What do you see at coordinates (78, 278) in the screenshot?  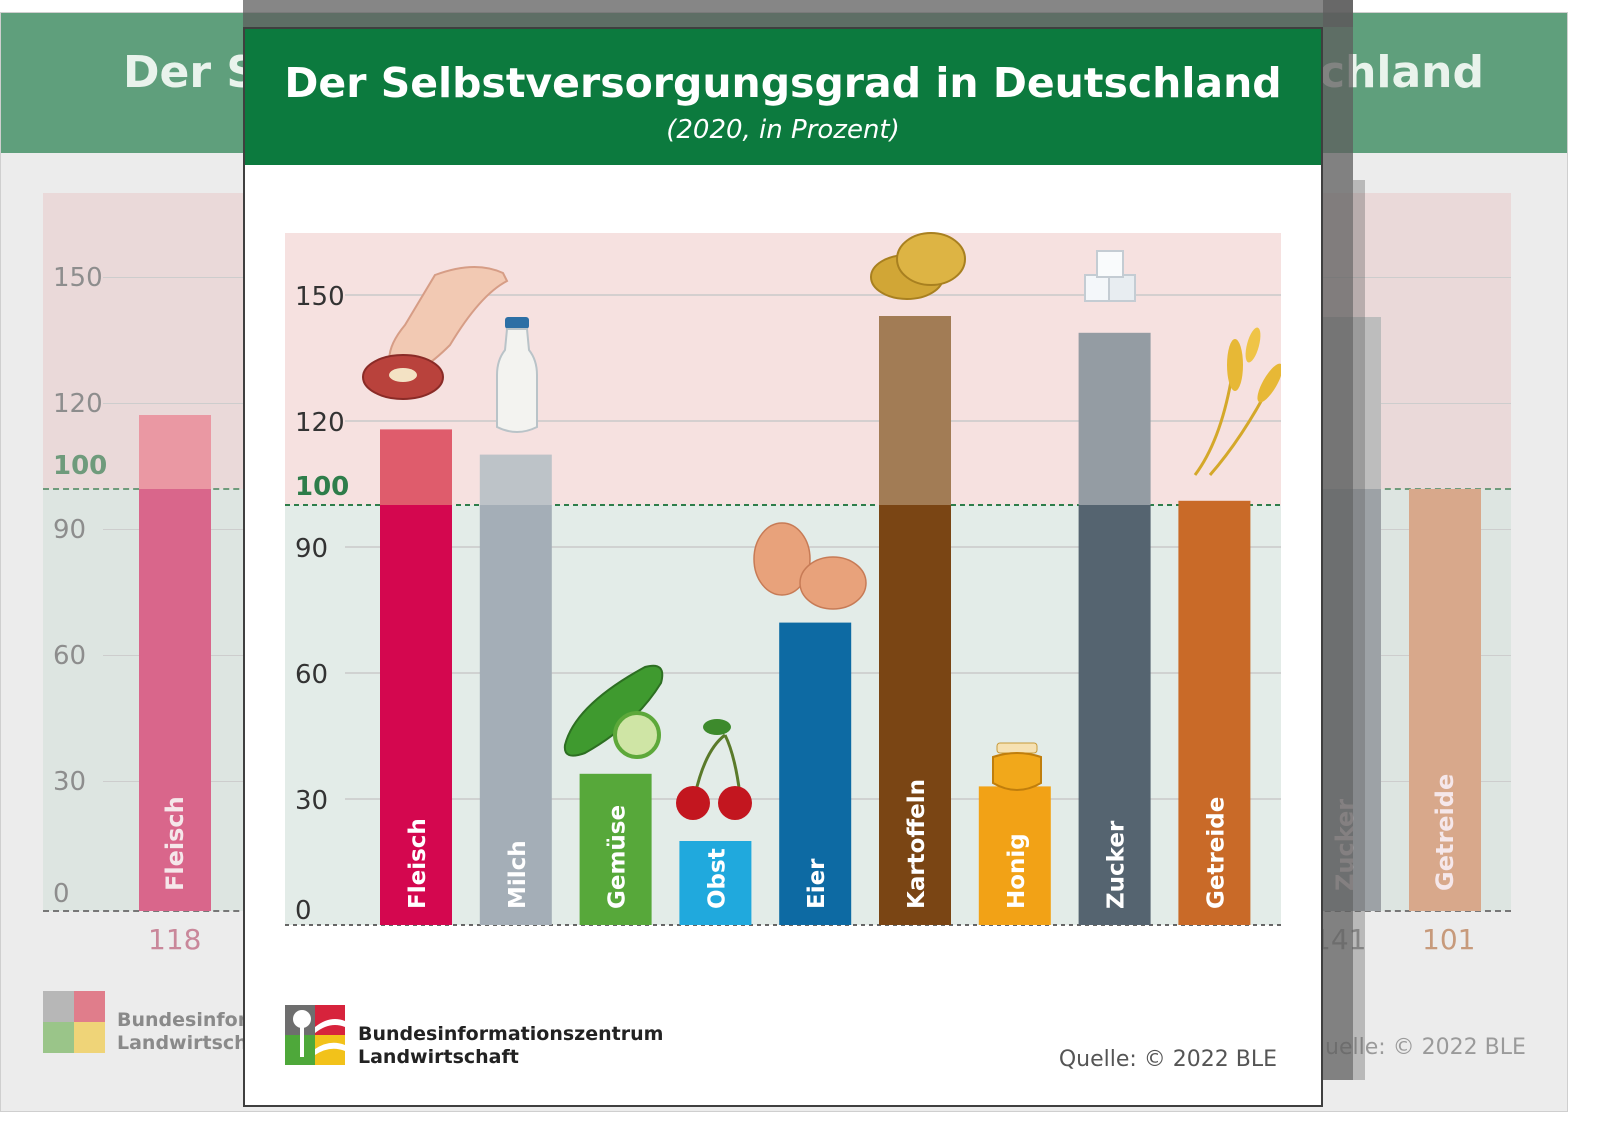 I see `background-tick: 150` at bounding box center [78, 278].